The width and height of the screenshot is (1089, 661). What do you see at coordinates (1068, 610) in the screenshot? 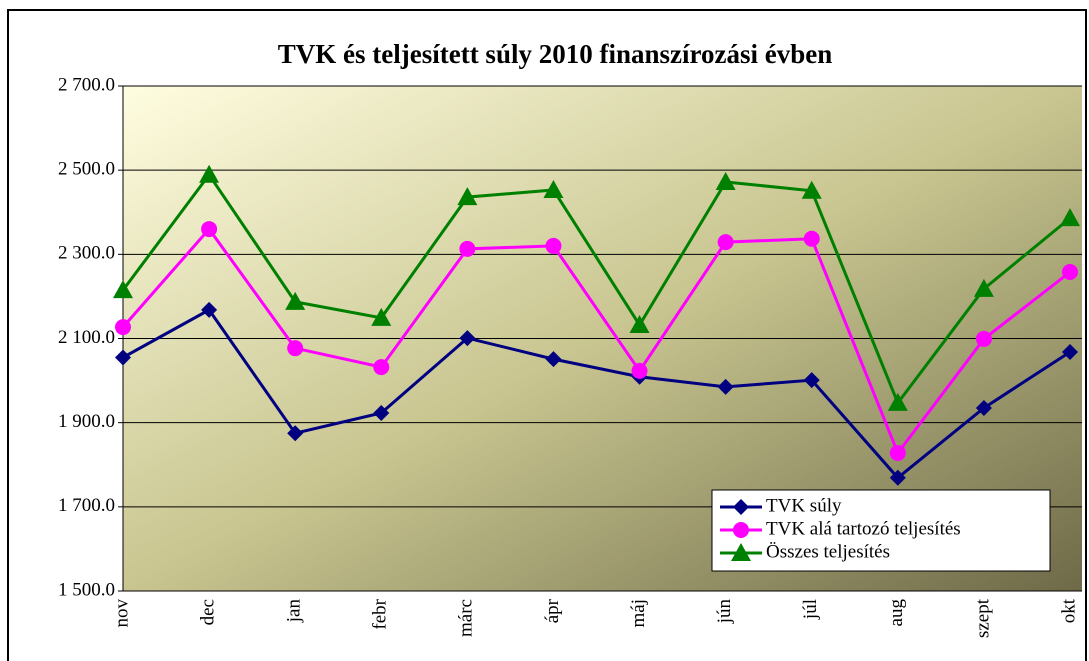
I see `x-tick-label: okt` at bounding box center [1068, 610].